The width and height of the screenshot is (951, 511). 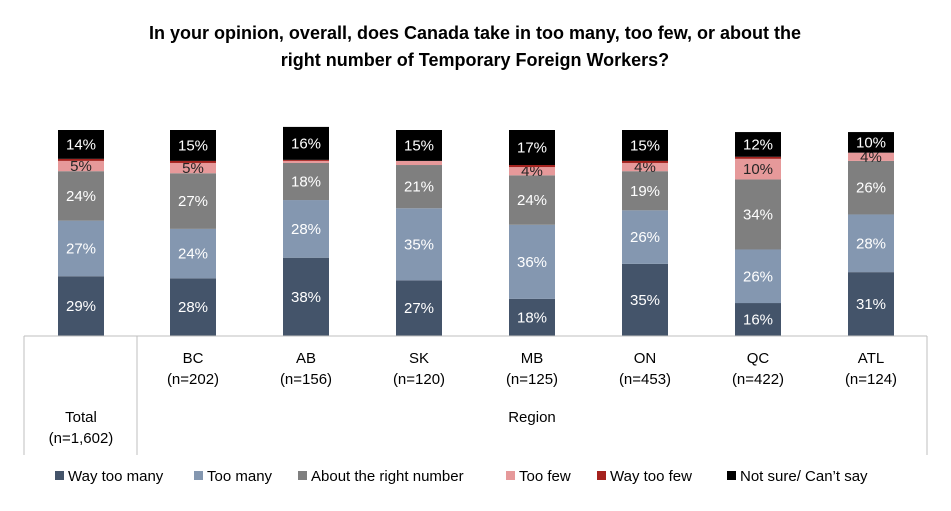 I want to click on bar-stack-atl: 31% 28% 26% 4%10%, so click(x=871, y=234).